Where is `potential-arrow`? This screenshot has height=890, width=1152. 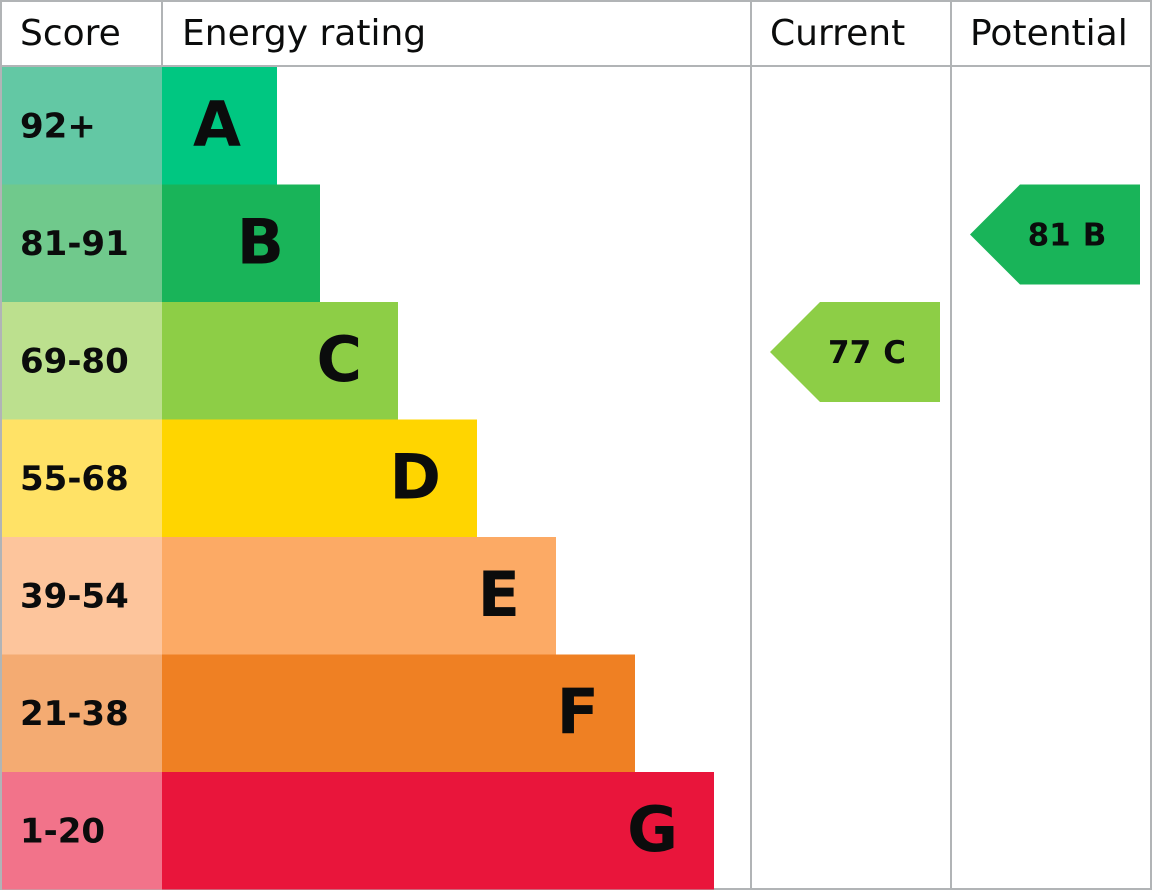
potential-arrow is located at coordinates (1055, 234).